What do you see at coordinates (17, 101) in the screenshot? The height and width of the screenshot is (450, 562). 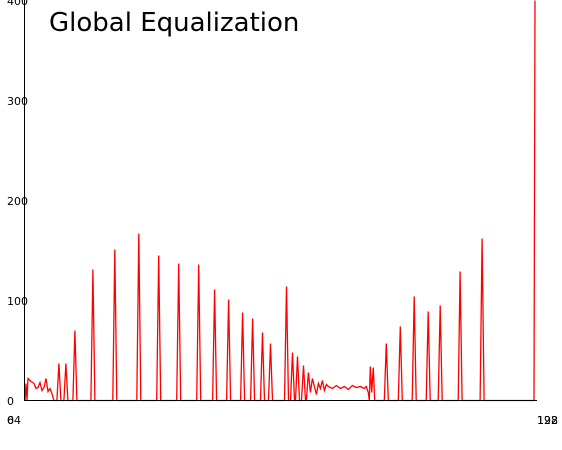 I see `y-tick-label: 300` at bounding box center [17, 101].